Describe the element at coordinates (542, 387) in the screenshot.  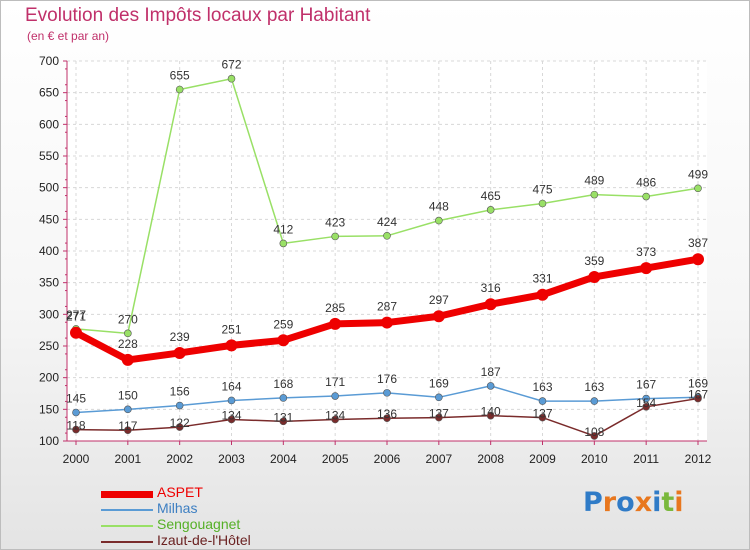
I see `data-label-milhas: 163` at that location.